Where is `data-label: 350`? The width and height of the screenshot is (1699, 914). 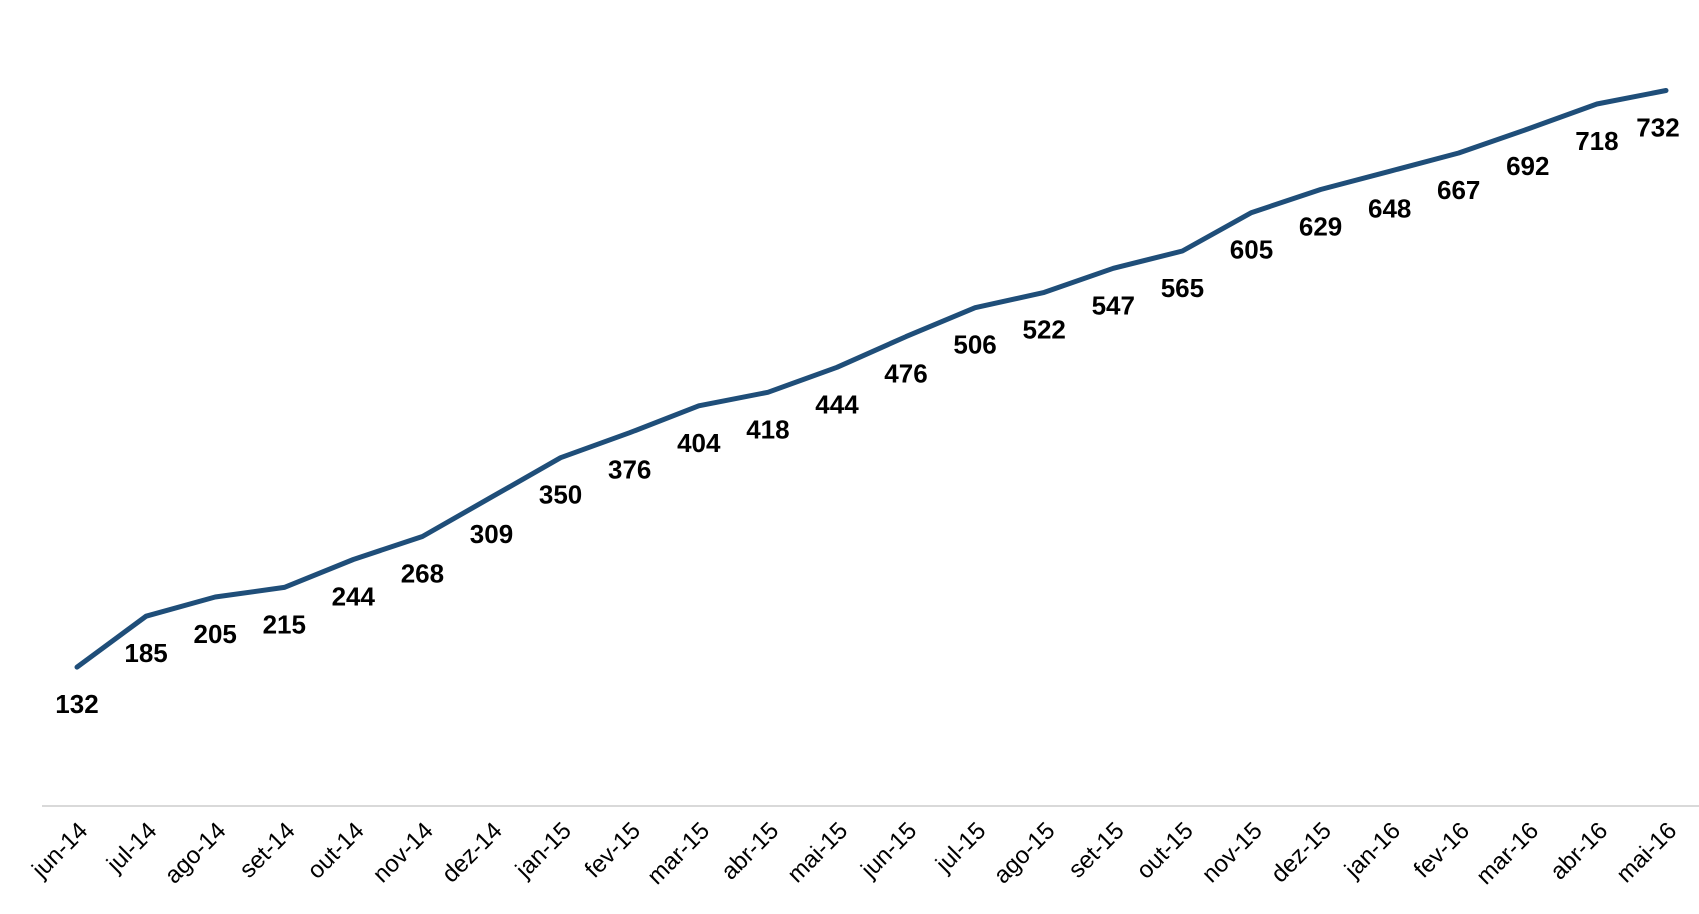 data-label: 350 is located at coordinates (560, 495).